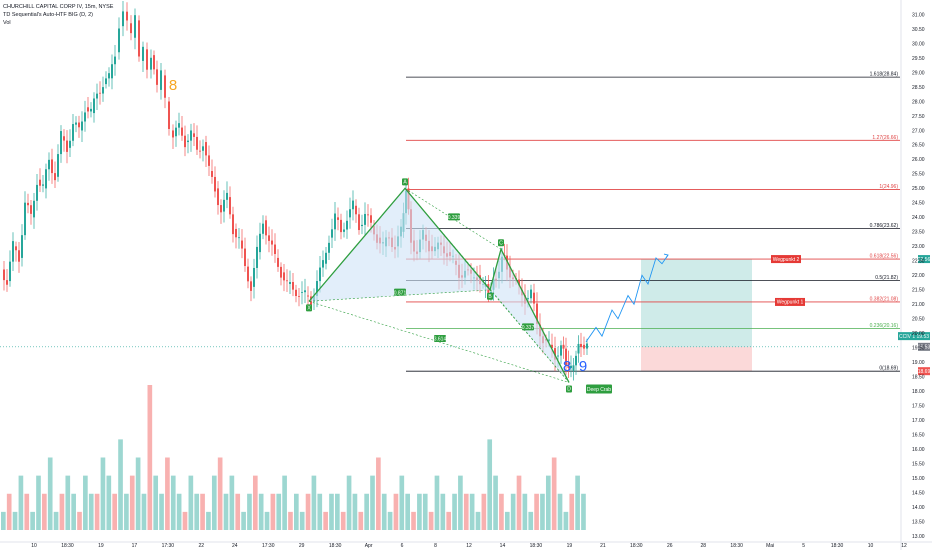  Describe the element at coordinates (918, 117) in the screenshot. I see `y-tick-label: 27.50` at that location.